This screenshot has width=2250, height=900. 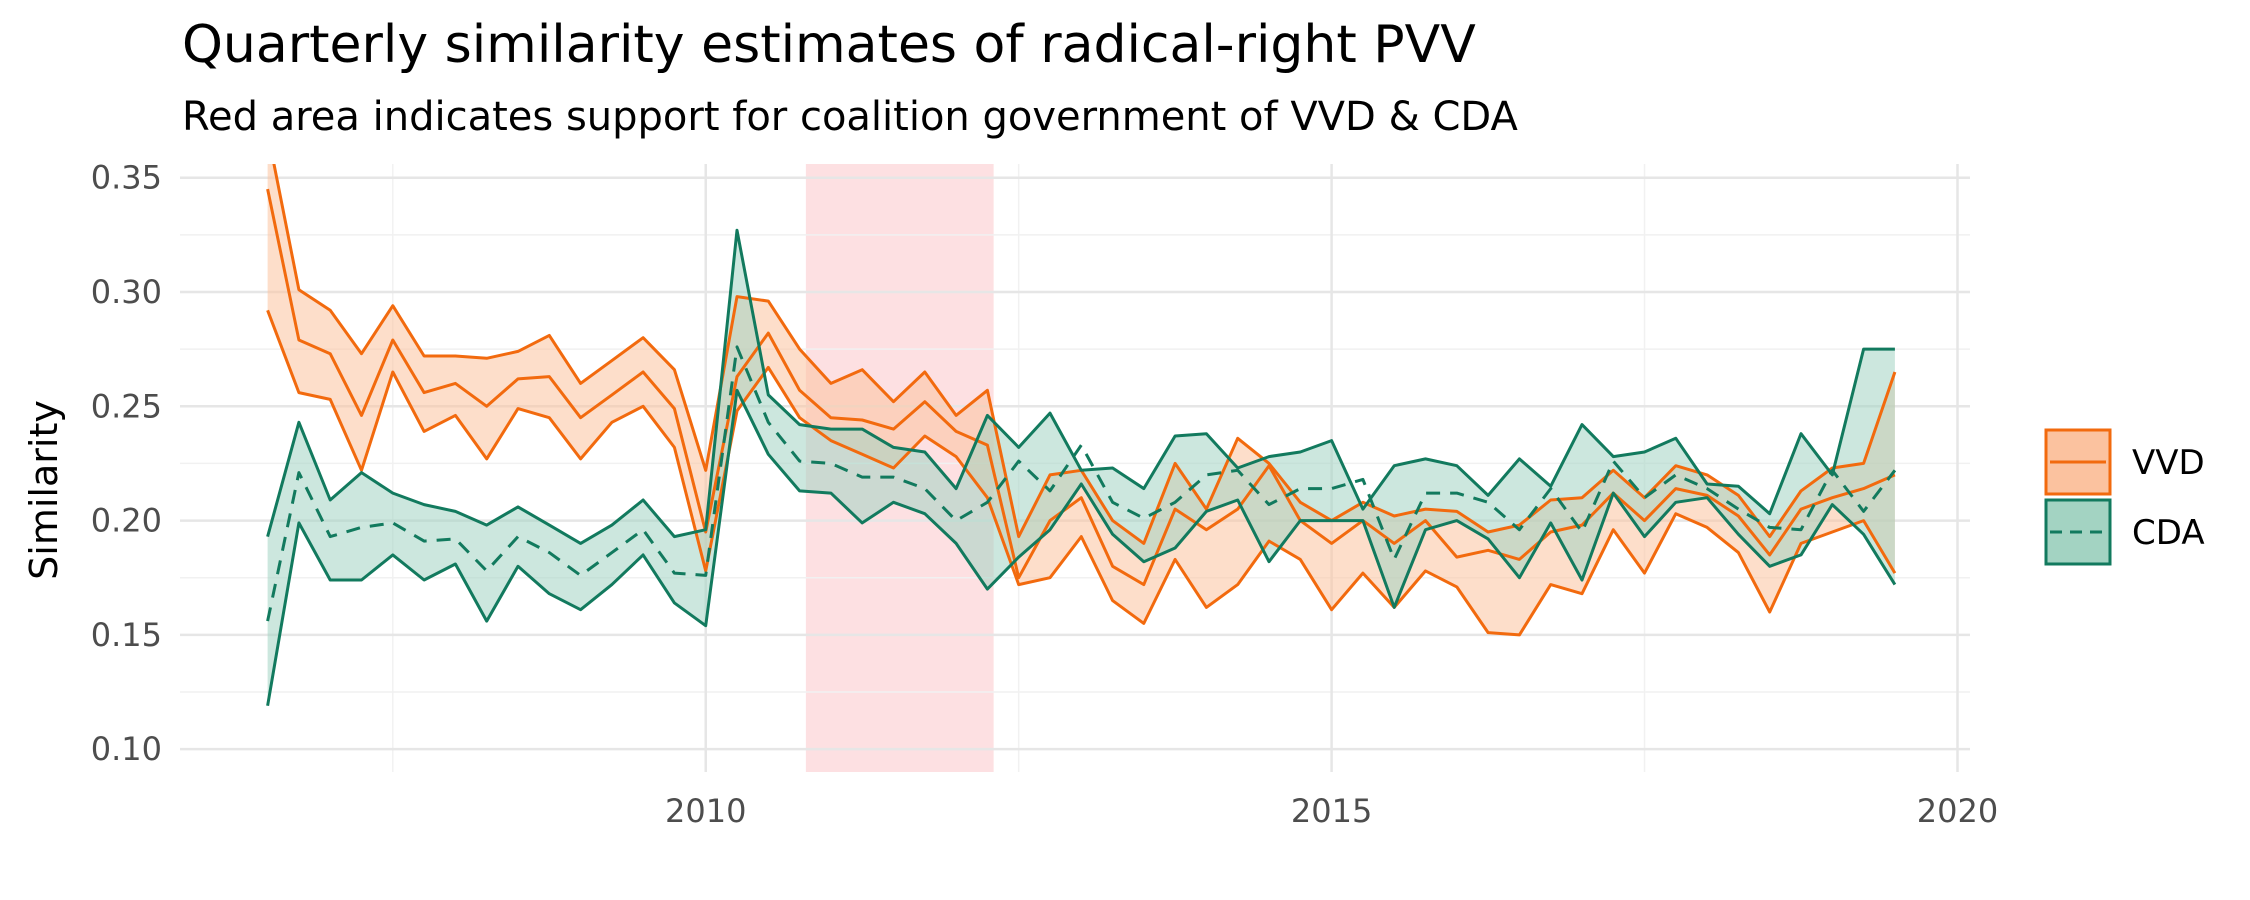 I want to click on x-tick-label: 2020, so click(x=1957, y=811).